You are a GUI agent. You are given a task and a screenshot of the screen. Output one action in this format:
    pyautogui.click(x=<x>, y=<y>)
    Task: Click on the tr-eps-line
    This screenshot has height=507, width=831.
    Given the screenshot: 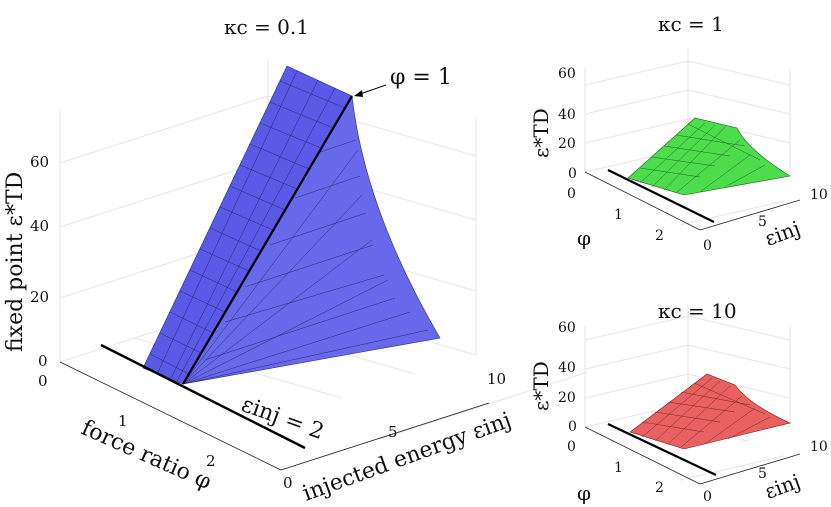 What is the action you would take?
    pyautogui.click(x=661, y=196)
    